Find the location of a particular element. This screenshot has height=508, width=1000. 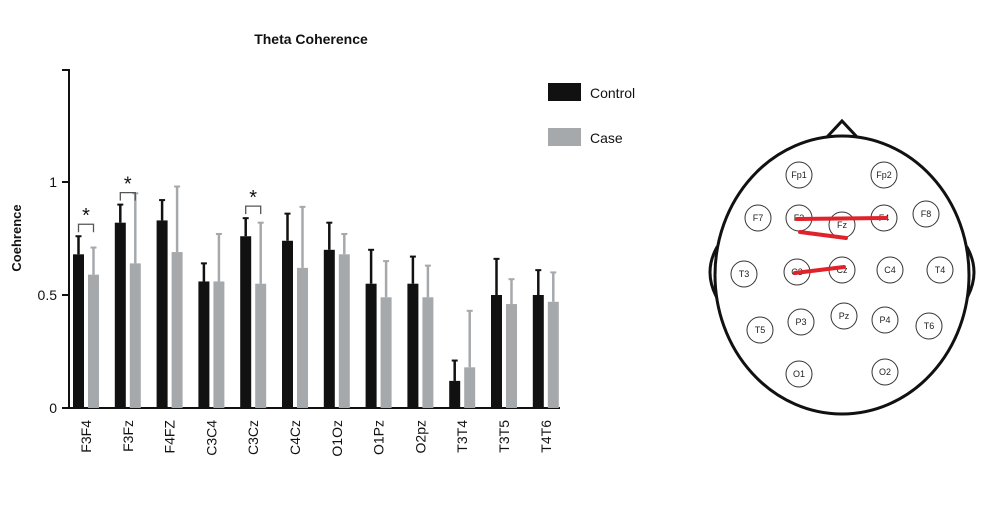

y-axis-label: Coehrence is located at coordinates (16, 237).